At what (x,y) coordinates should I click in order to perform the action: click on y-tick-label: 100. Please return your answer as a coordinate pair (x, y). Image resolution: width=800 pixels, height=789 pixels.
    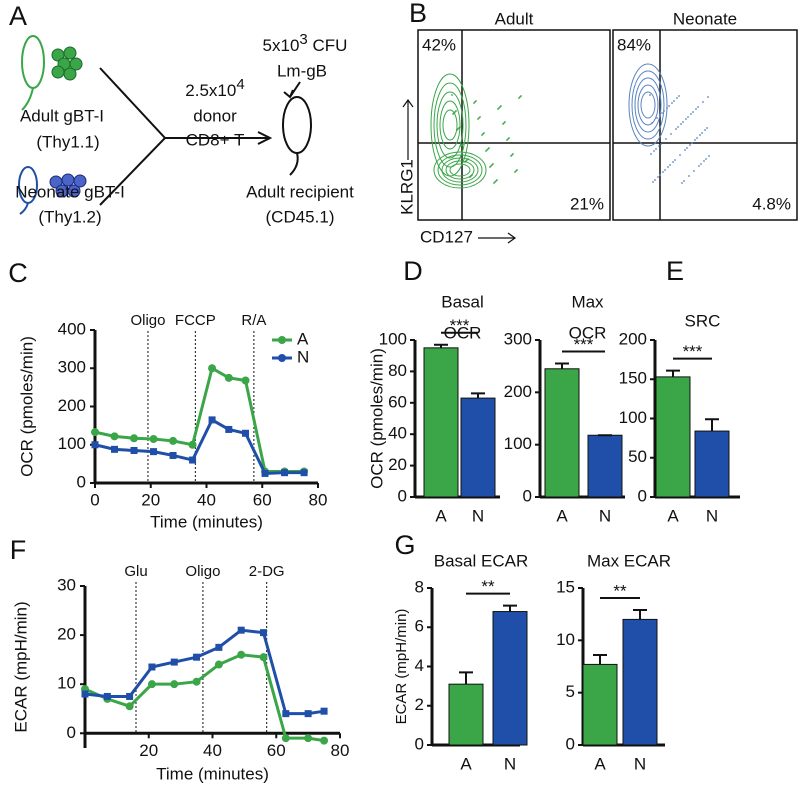
    Looking at the image, I should click on (518, 443).